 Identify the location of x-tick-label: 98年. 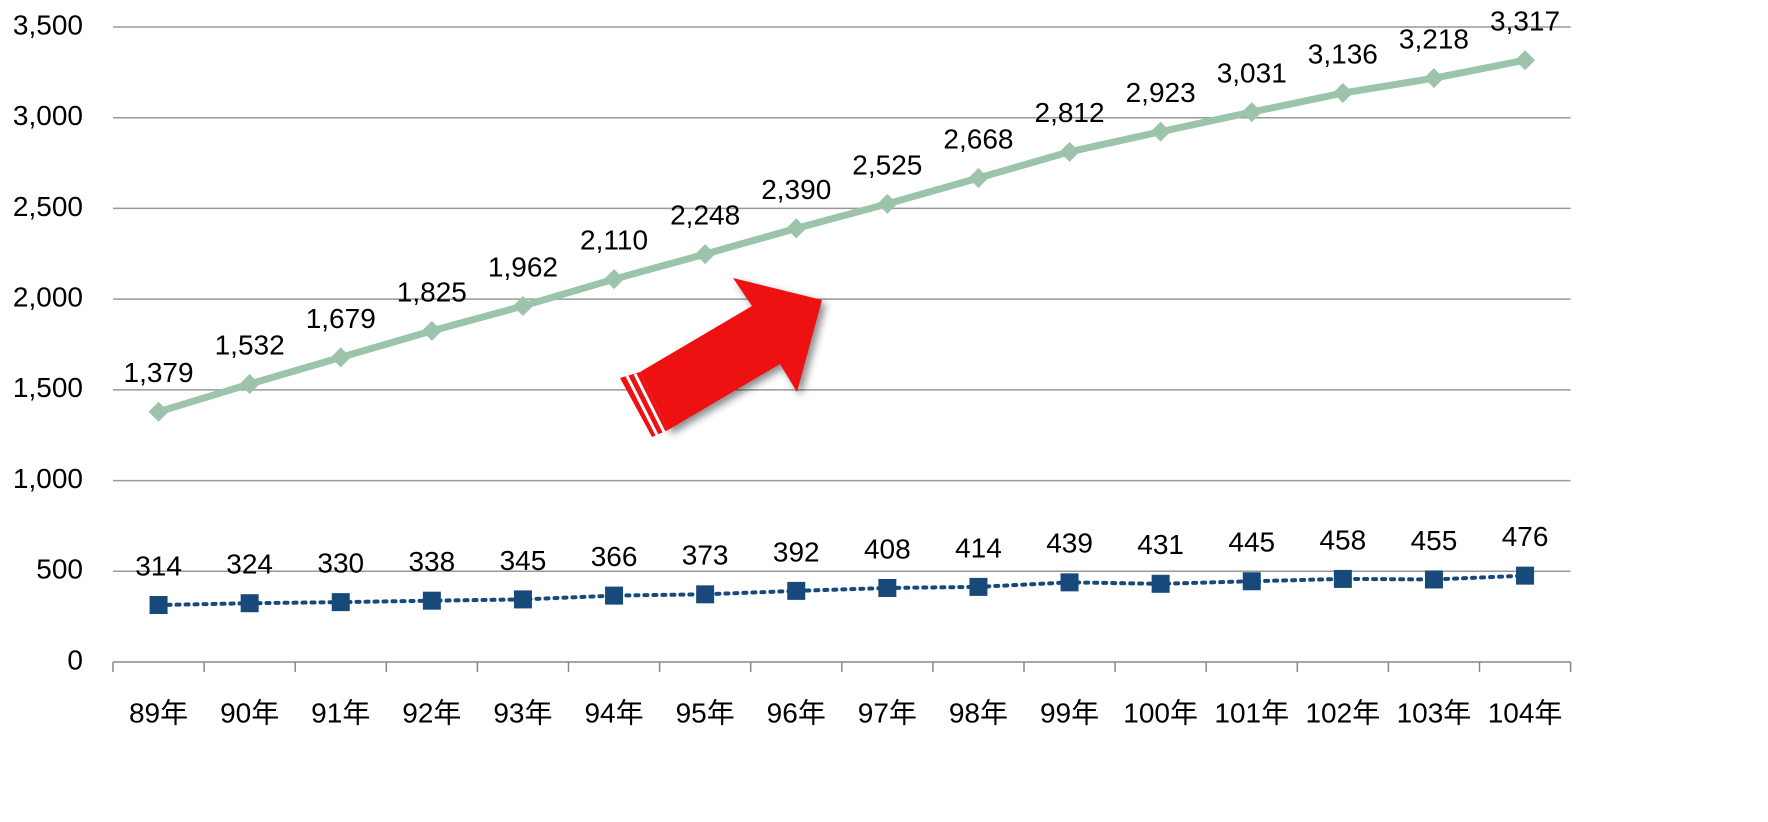
(978, 712).